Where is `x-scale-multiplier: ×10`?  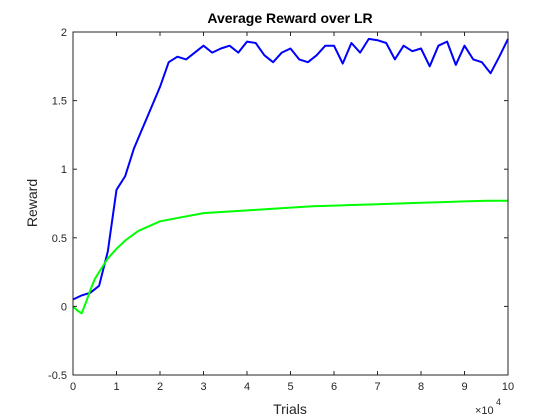
x-scale-multiplier: ×10 is located at coordinates (484, 411).